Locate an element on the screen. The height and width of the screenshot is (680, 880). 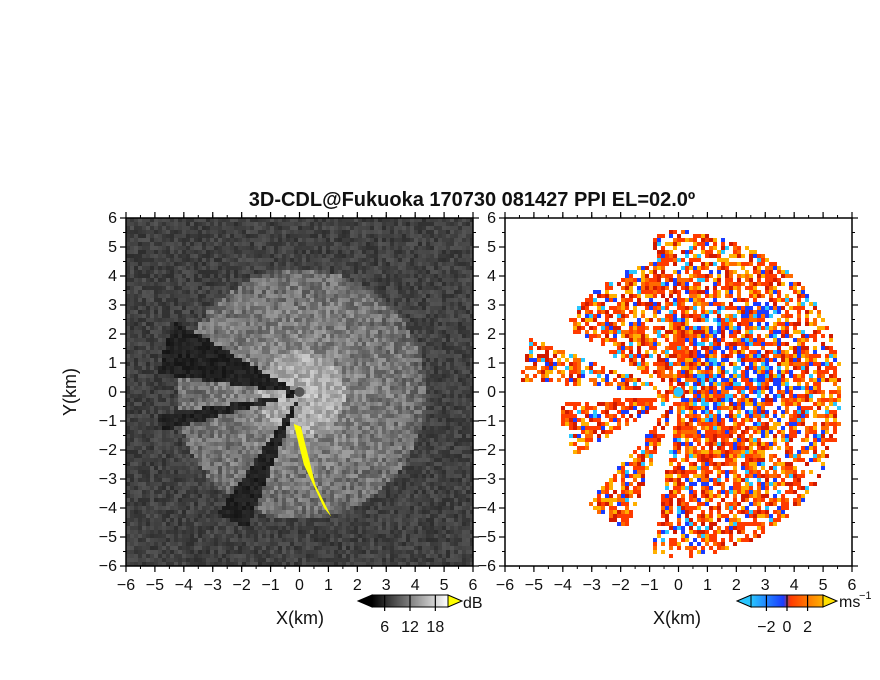
reflectivity-y-tick-label: 5 is located at coordinates (112, 247).